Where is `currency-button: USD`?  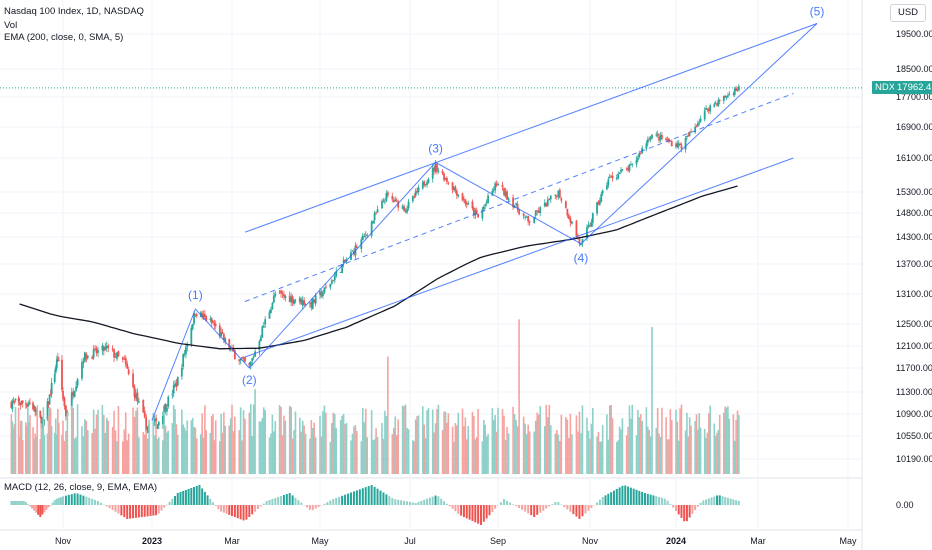
currency-button: USD is located at coordinates (908, 13).